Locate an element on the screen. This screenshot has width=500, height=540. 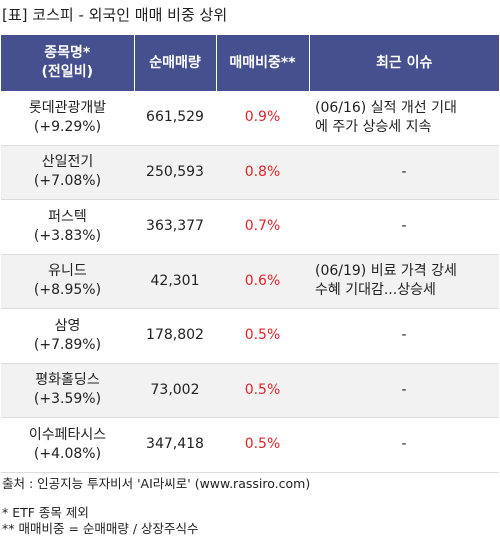
trade-ratio-cell: 0.9% is located at coordinates (262, 118).